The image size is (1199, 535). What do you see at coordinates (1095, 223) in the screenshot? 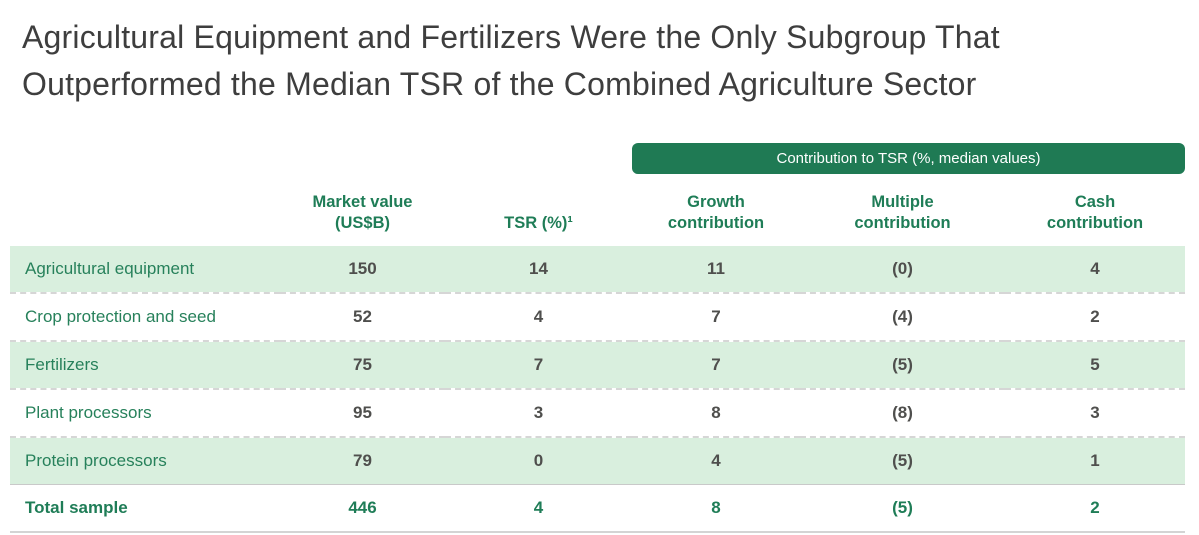
I see `col-header-cash-line2: contribution` at bounding box center [1095, 223].